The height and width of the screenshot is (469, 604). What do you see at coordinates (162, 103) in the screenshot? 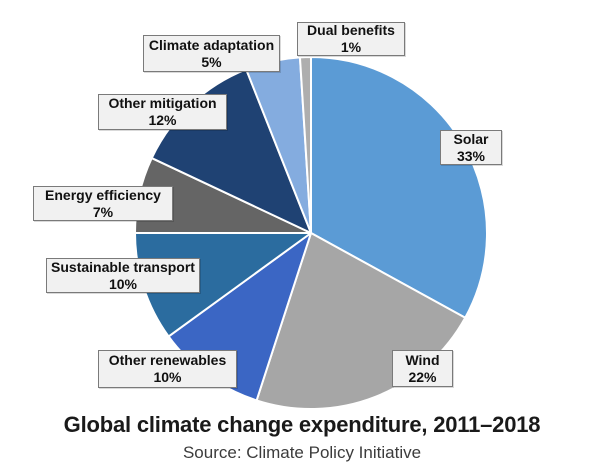
I see `pie-label-other-mitigation-name: Other mitigation` at bounding box center [162, 103].